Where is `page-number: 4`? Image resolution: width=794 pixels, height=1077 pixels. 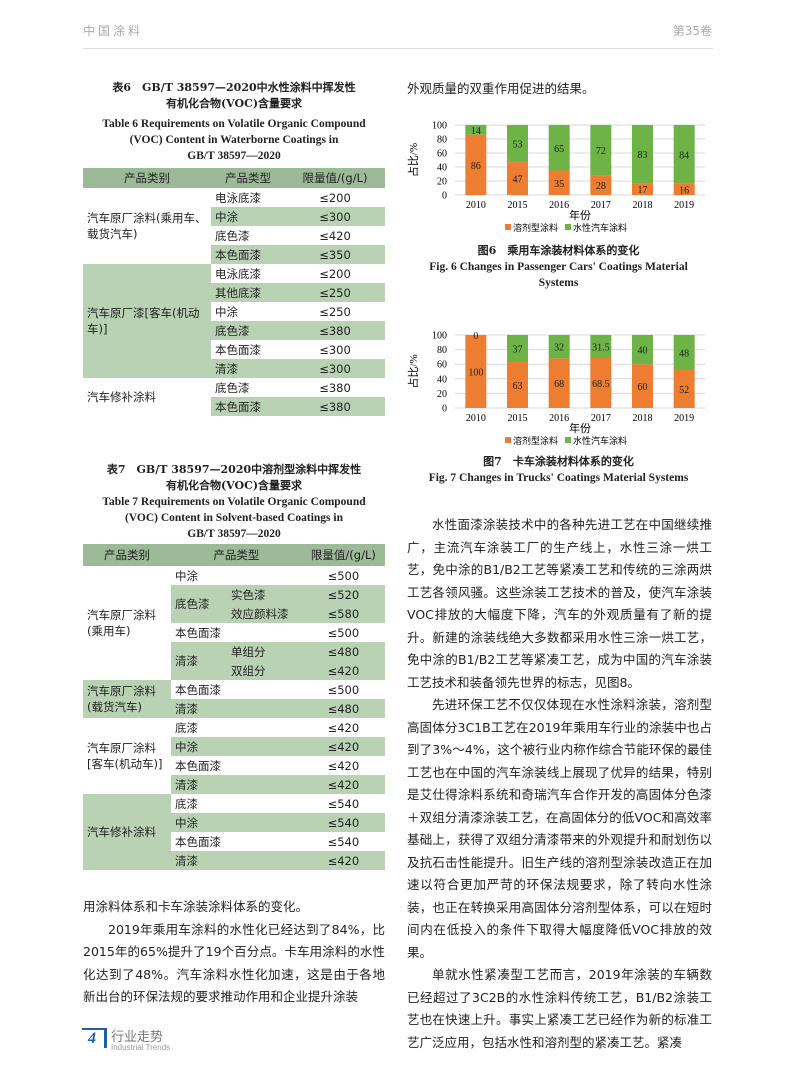
page-number: 4 is located at coordinates (92, 1038).